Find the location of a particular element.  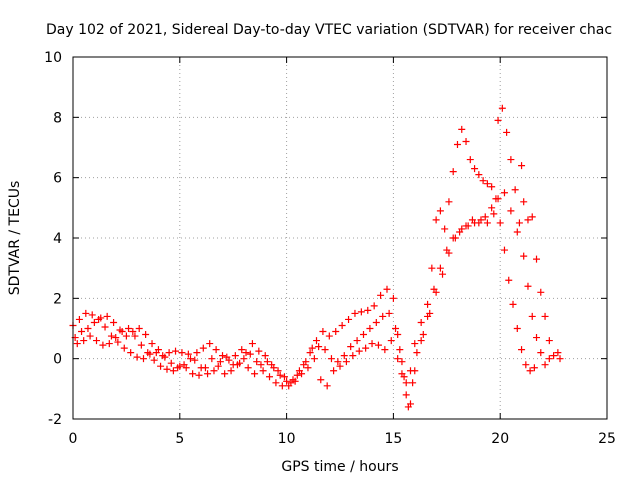

x-tick-label: 5 is located at coordinates (179, 439).